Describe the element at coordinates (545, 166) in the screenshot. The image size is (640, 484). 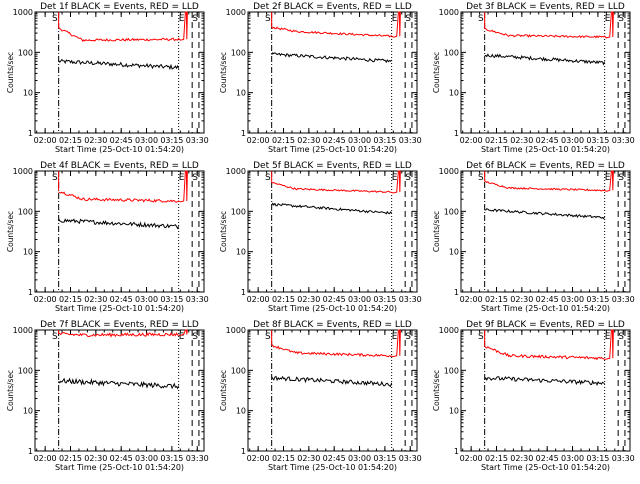
I see `chart-title: Det 6f BLACK = Events, RED = LLD` at that location.